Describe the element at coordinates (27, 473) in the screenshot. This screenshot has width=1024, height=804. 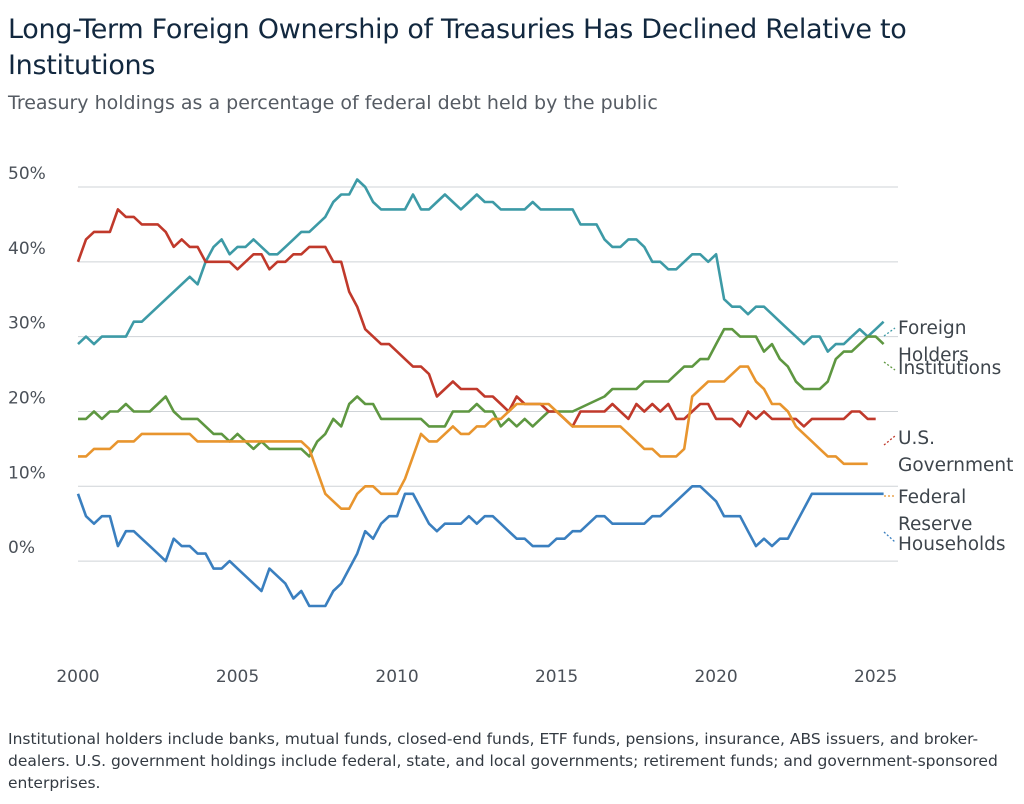
I see `y-tick-label: 10%` at that location.